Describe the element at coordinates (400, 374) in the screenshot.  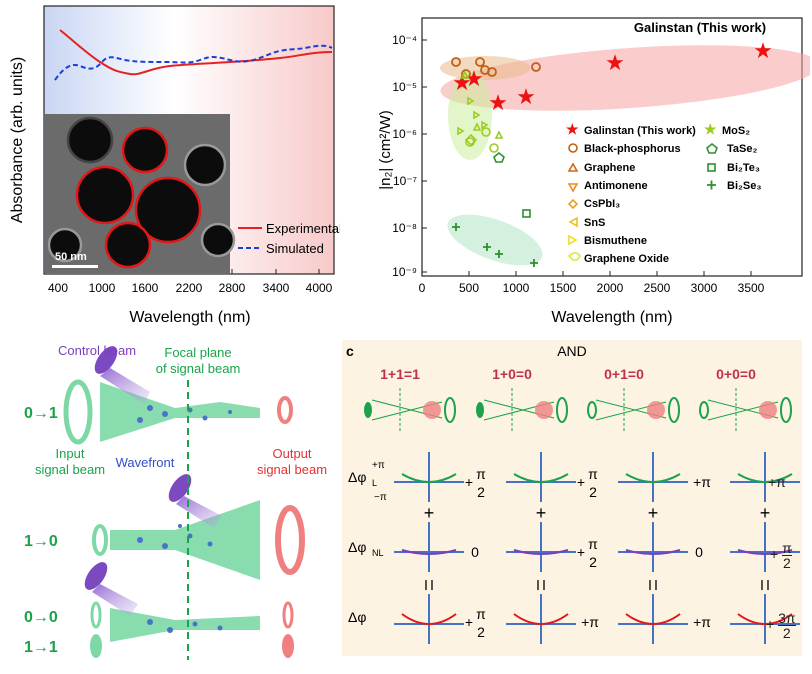
I see `equation: 1+1=1` at that location.